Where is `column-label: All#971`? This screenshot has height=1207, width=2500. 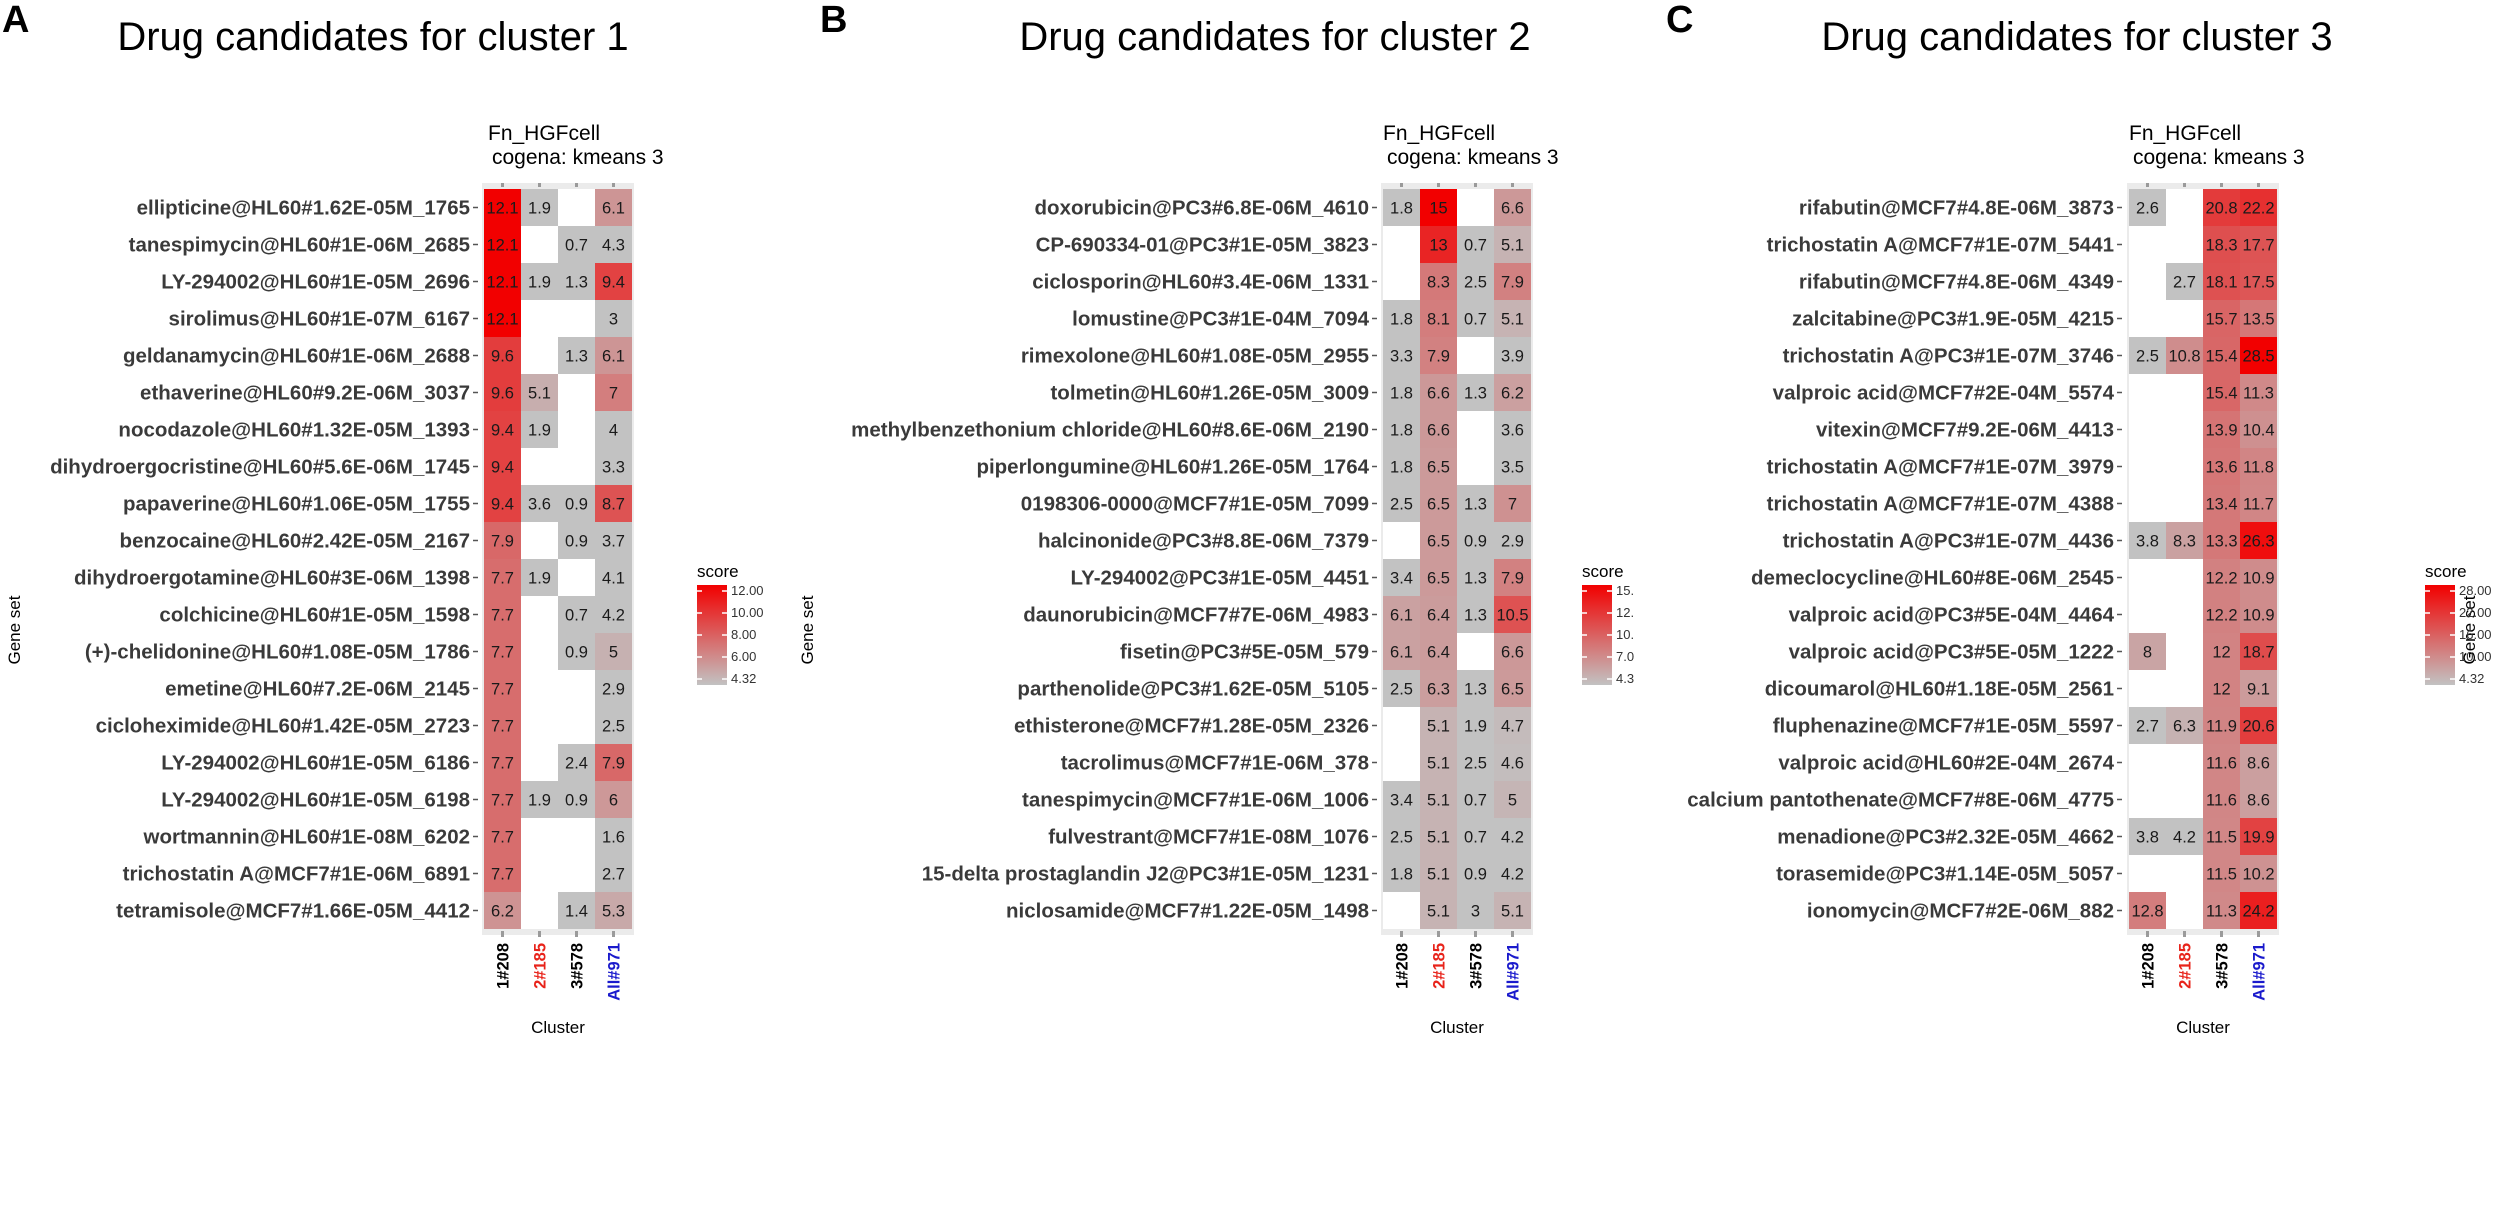 column-label: All#971 is located at coordinates (615, 972).